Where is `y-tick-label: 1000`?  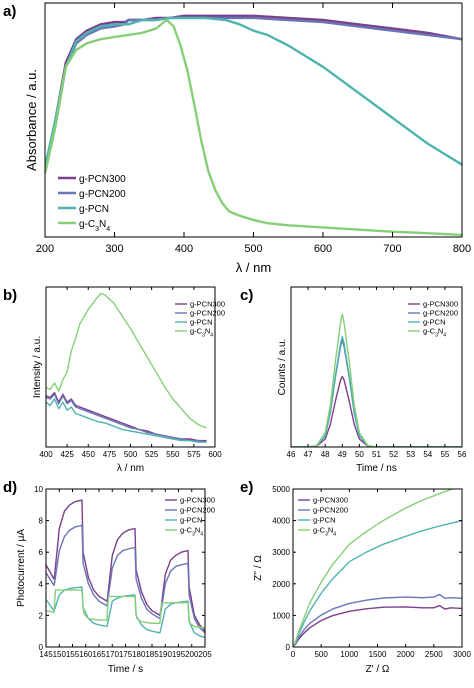
y-tick-label: 1000 is located at coordinates (281, 615).